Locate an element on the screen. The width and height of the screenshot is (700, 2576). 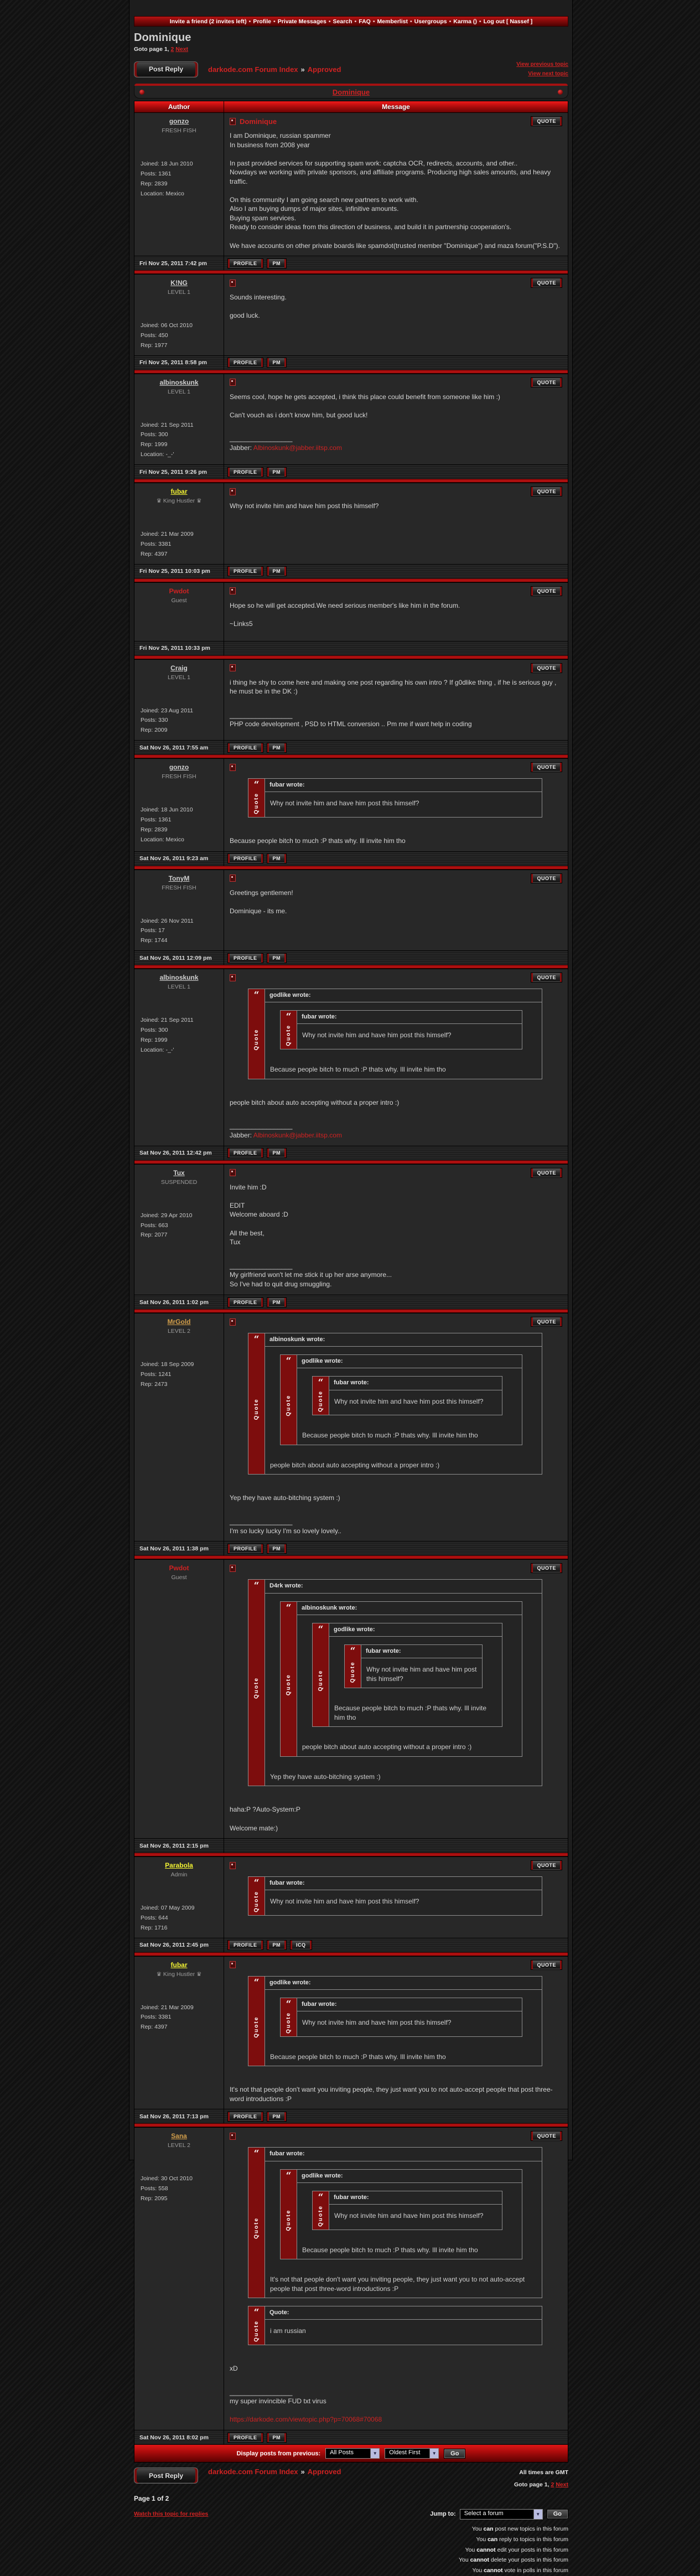
view-previous-topic-link: View previous topic is located at coordinates (542, 64).